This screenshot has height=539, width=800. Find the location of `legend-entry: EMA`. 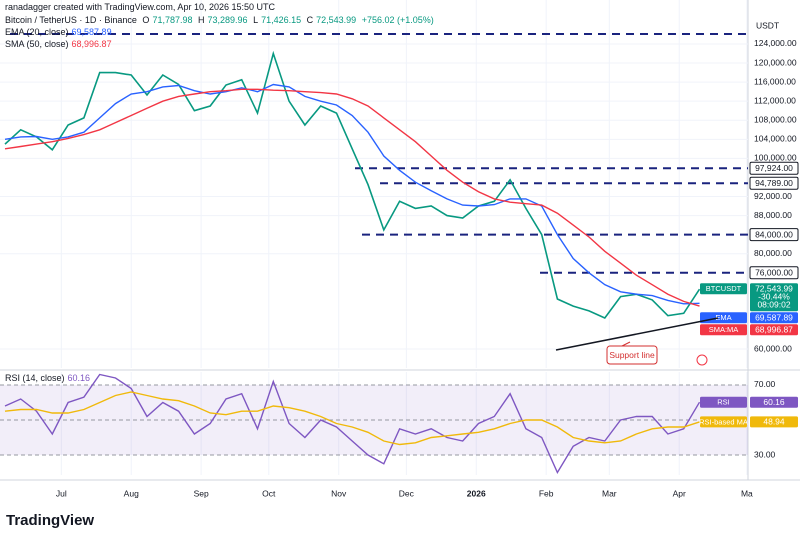

legend-entry: EMA is located at coordinates (723, 317).